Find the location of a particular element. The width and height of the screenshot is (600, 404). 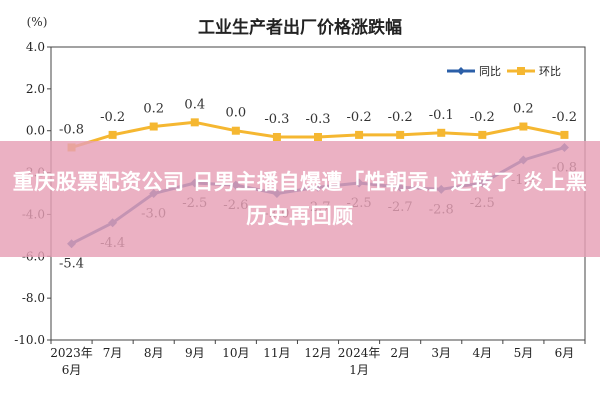

series-1-data-label: 0.4 is located at coordinates (194, 104).